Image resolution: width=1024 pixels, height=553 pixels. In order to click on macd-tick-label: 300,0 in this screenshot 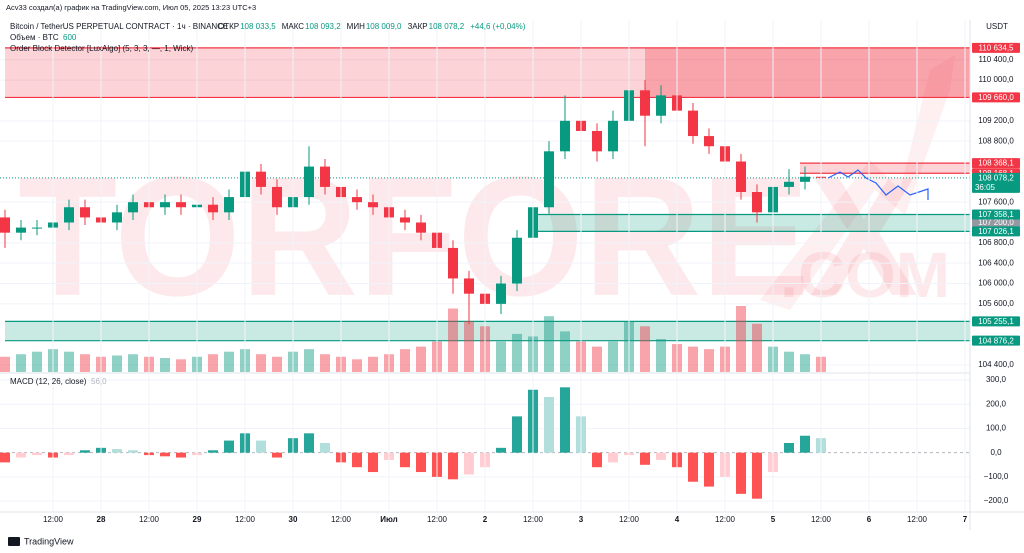, I will do `click(996, 379)`.